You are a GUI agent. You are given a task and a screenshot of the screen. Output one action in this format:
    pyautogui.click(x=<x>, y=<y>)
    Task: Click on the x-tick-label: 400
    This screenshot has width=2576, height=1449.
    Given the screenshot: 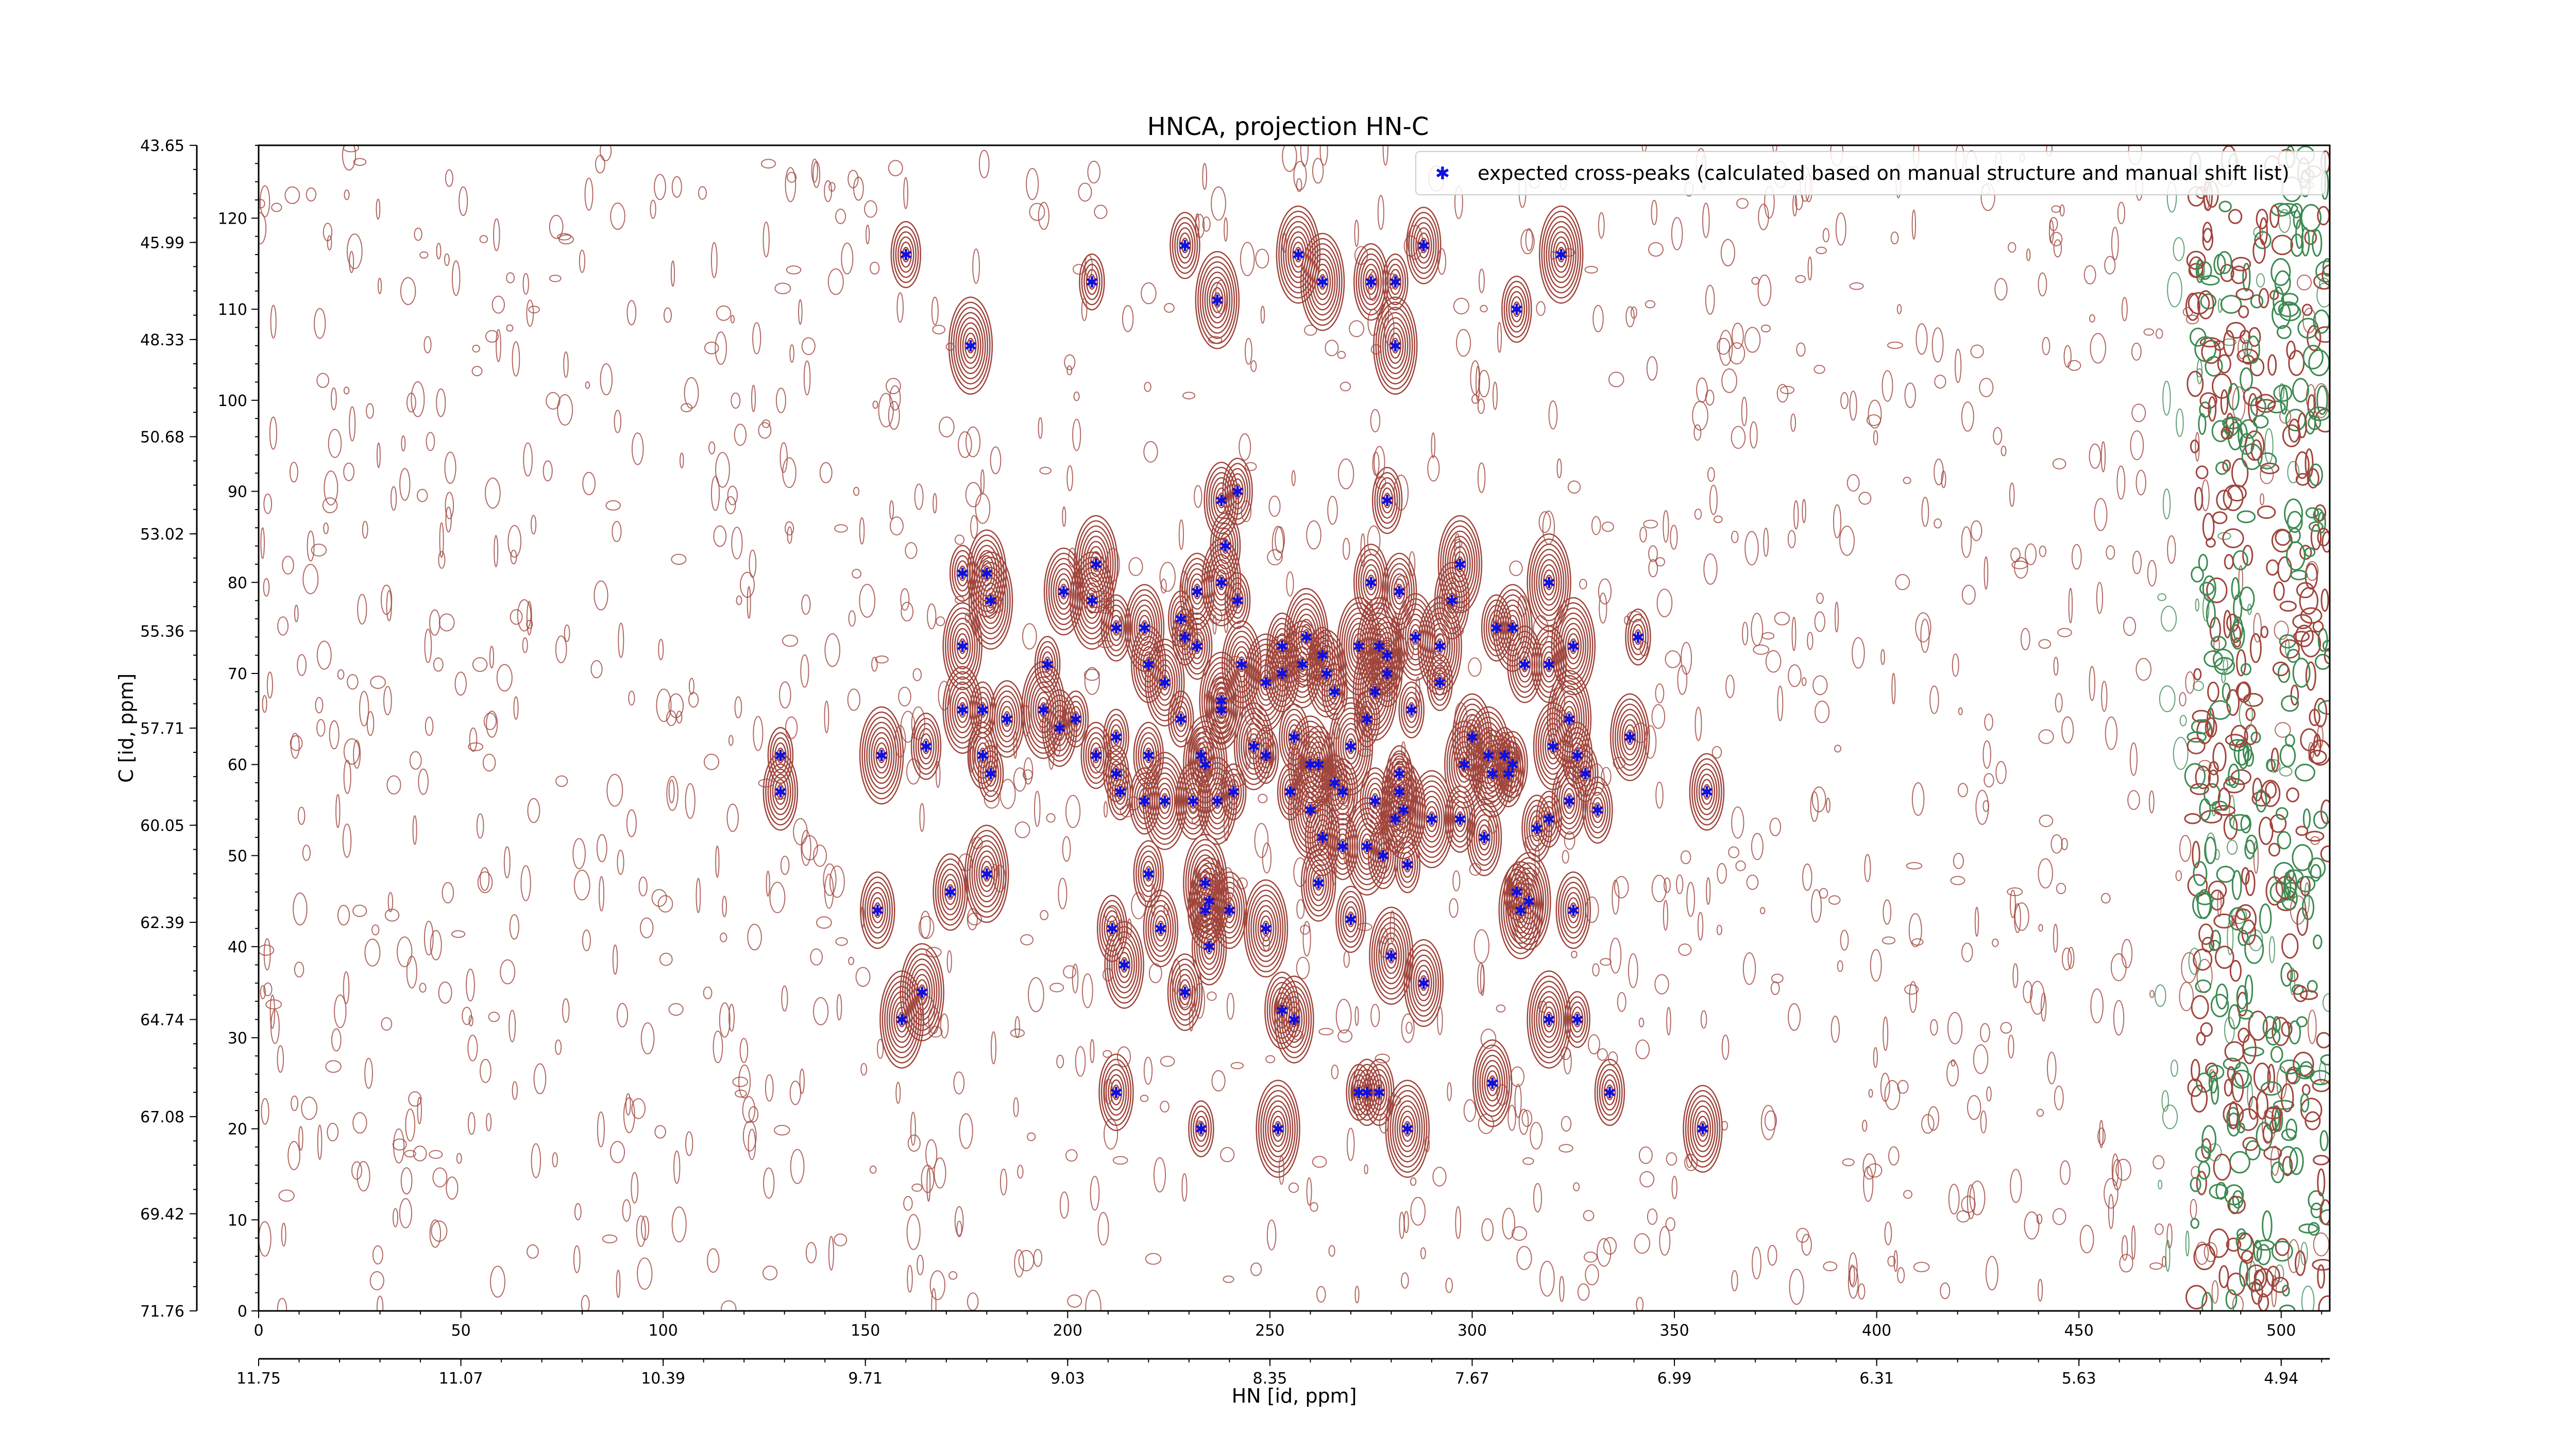 What is the action you would take?
    pyautogui.click(x=1877, y=1331)
    